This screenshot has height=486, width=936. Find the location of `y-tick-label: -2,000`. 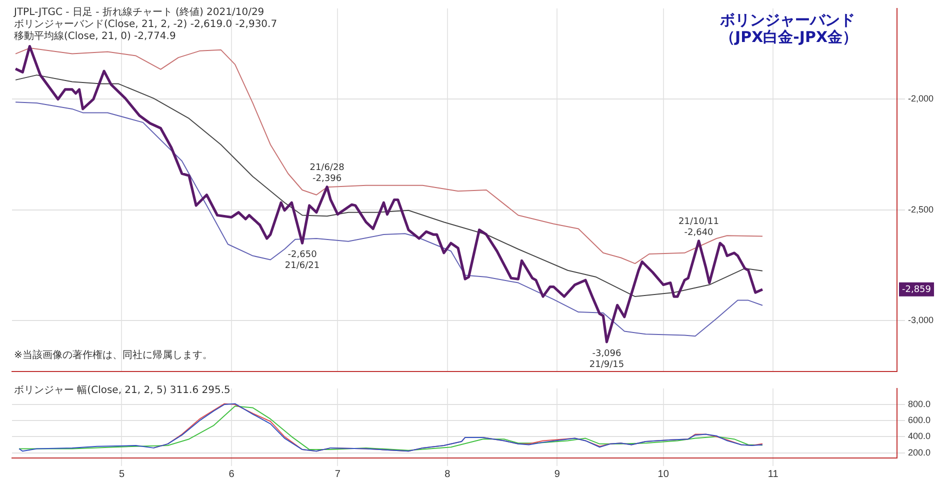

y-tick-label: -2,000 is located at coordinates (921, 99).